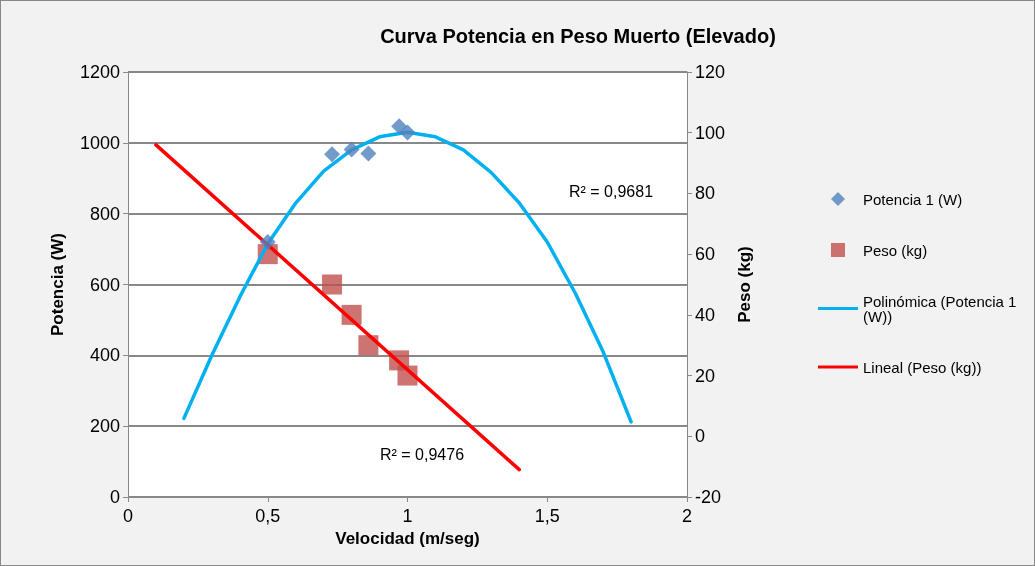  Describe the element at coordinates (895, 250) in the screenshot. I see `legend-label: Peso (kg)` at that location.